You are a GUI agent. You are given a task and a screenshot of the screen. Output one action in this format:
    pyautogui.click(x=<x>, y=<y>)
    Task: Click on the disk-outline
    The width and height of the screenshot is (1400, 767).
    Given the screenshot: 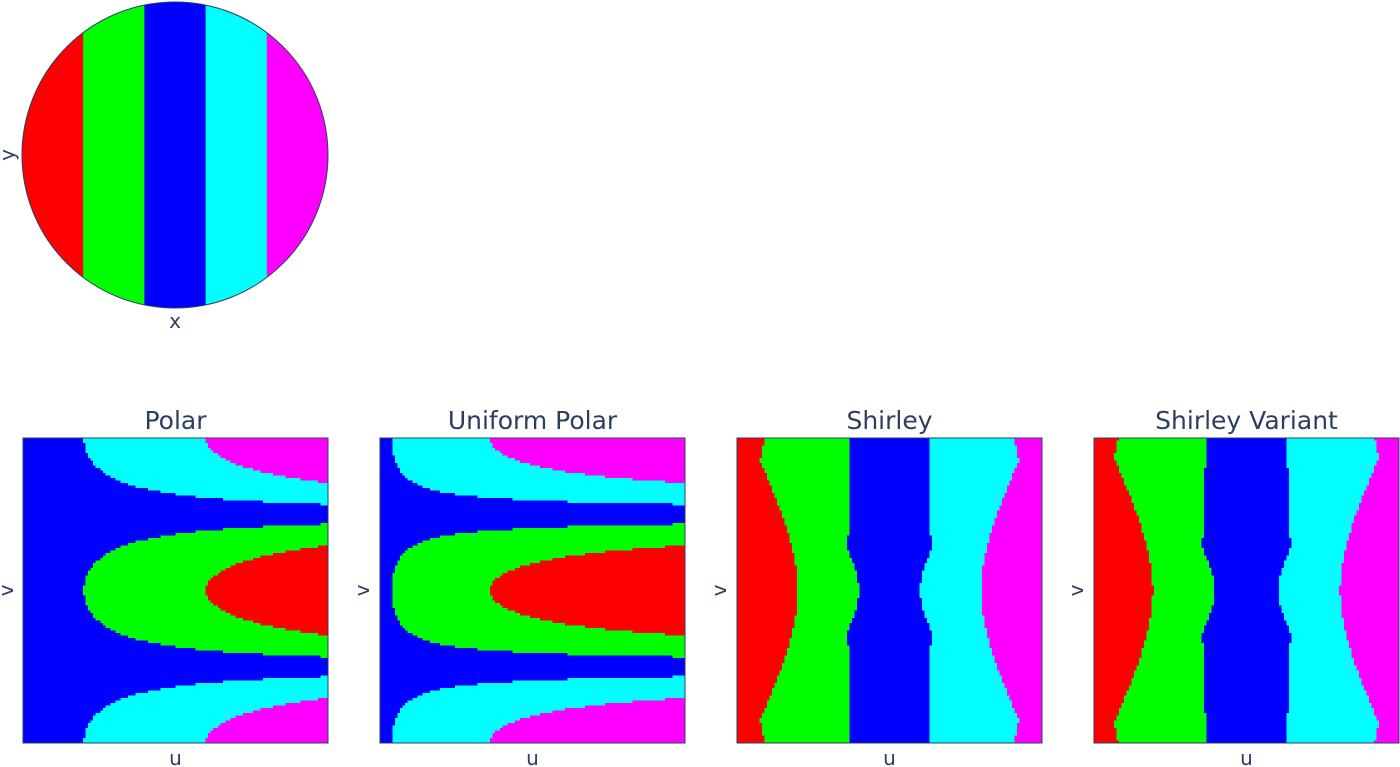 What is the action you would take?
    pyautogui.click(x=175, y=155)
    